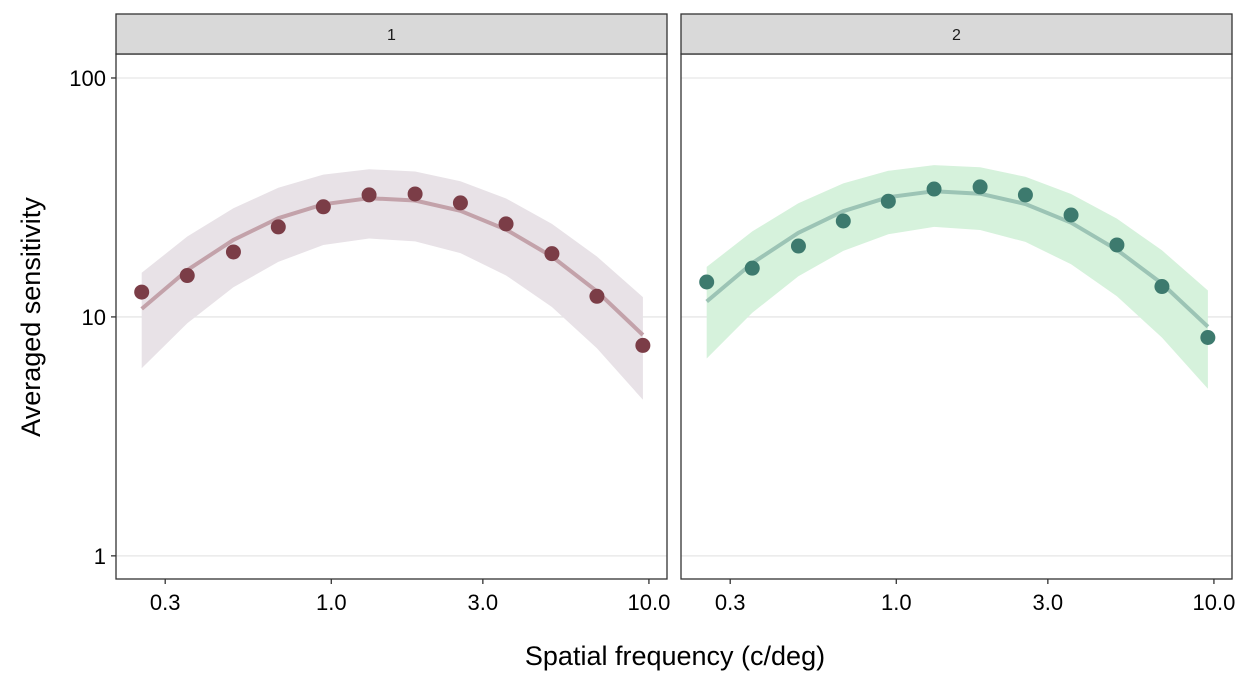 The width and height of the screenshot is (1248, 677). I want to click on y-axis-label: Averaged sensitivity, so click(31, 317).